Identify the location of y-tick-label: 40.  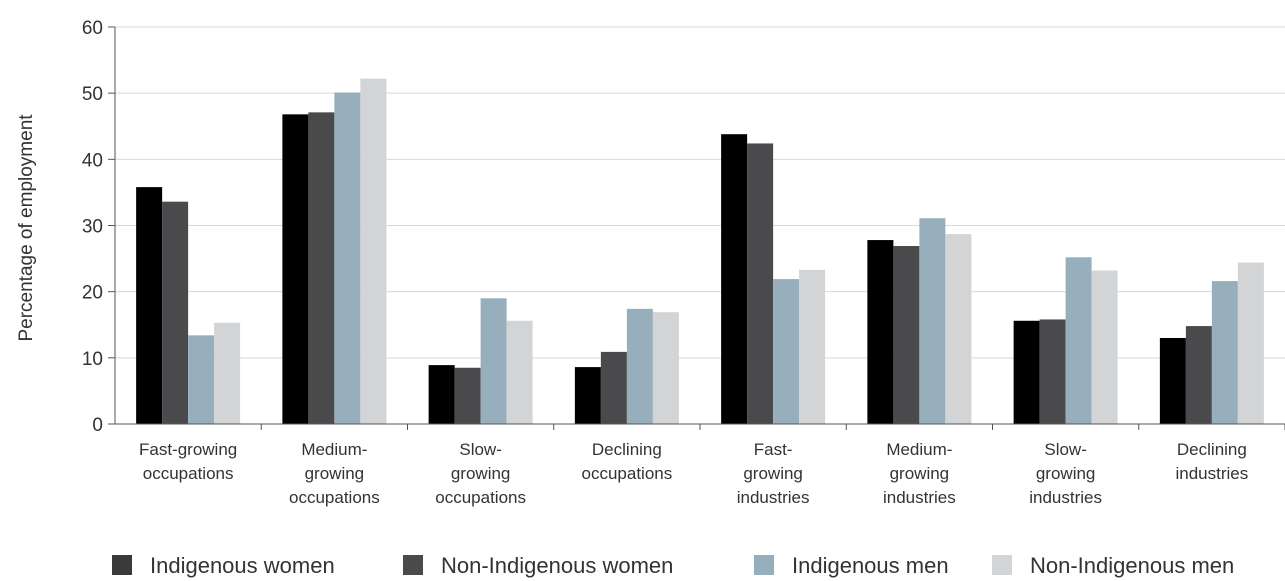
(92, 160).